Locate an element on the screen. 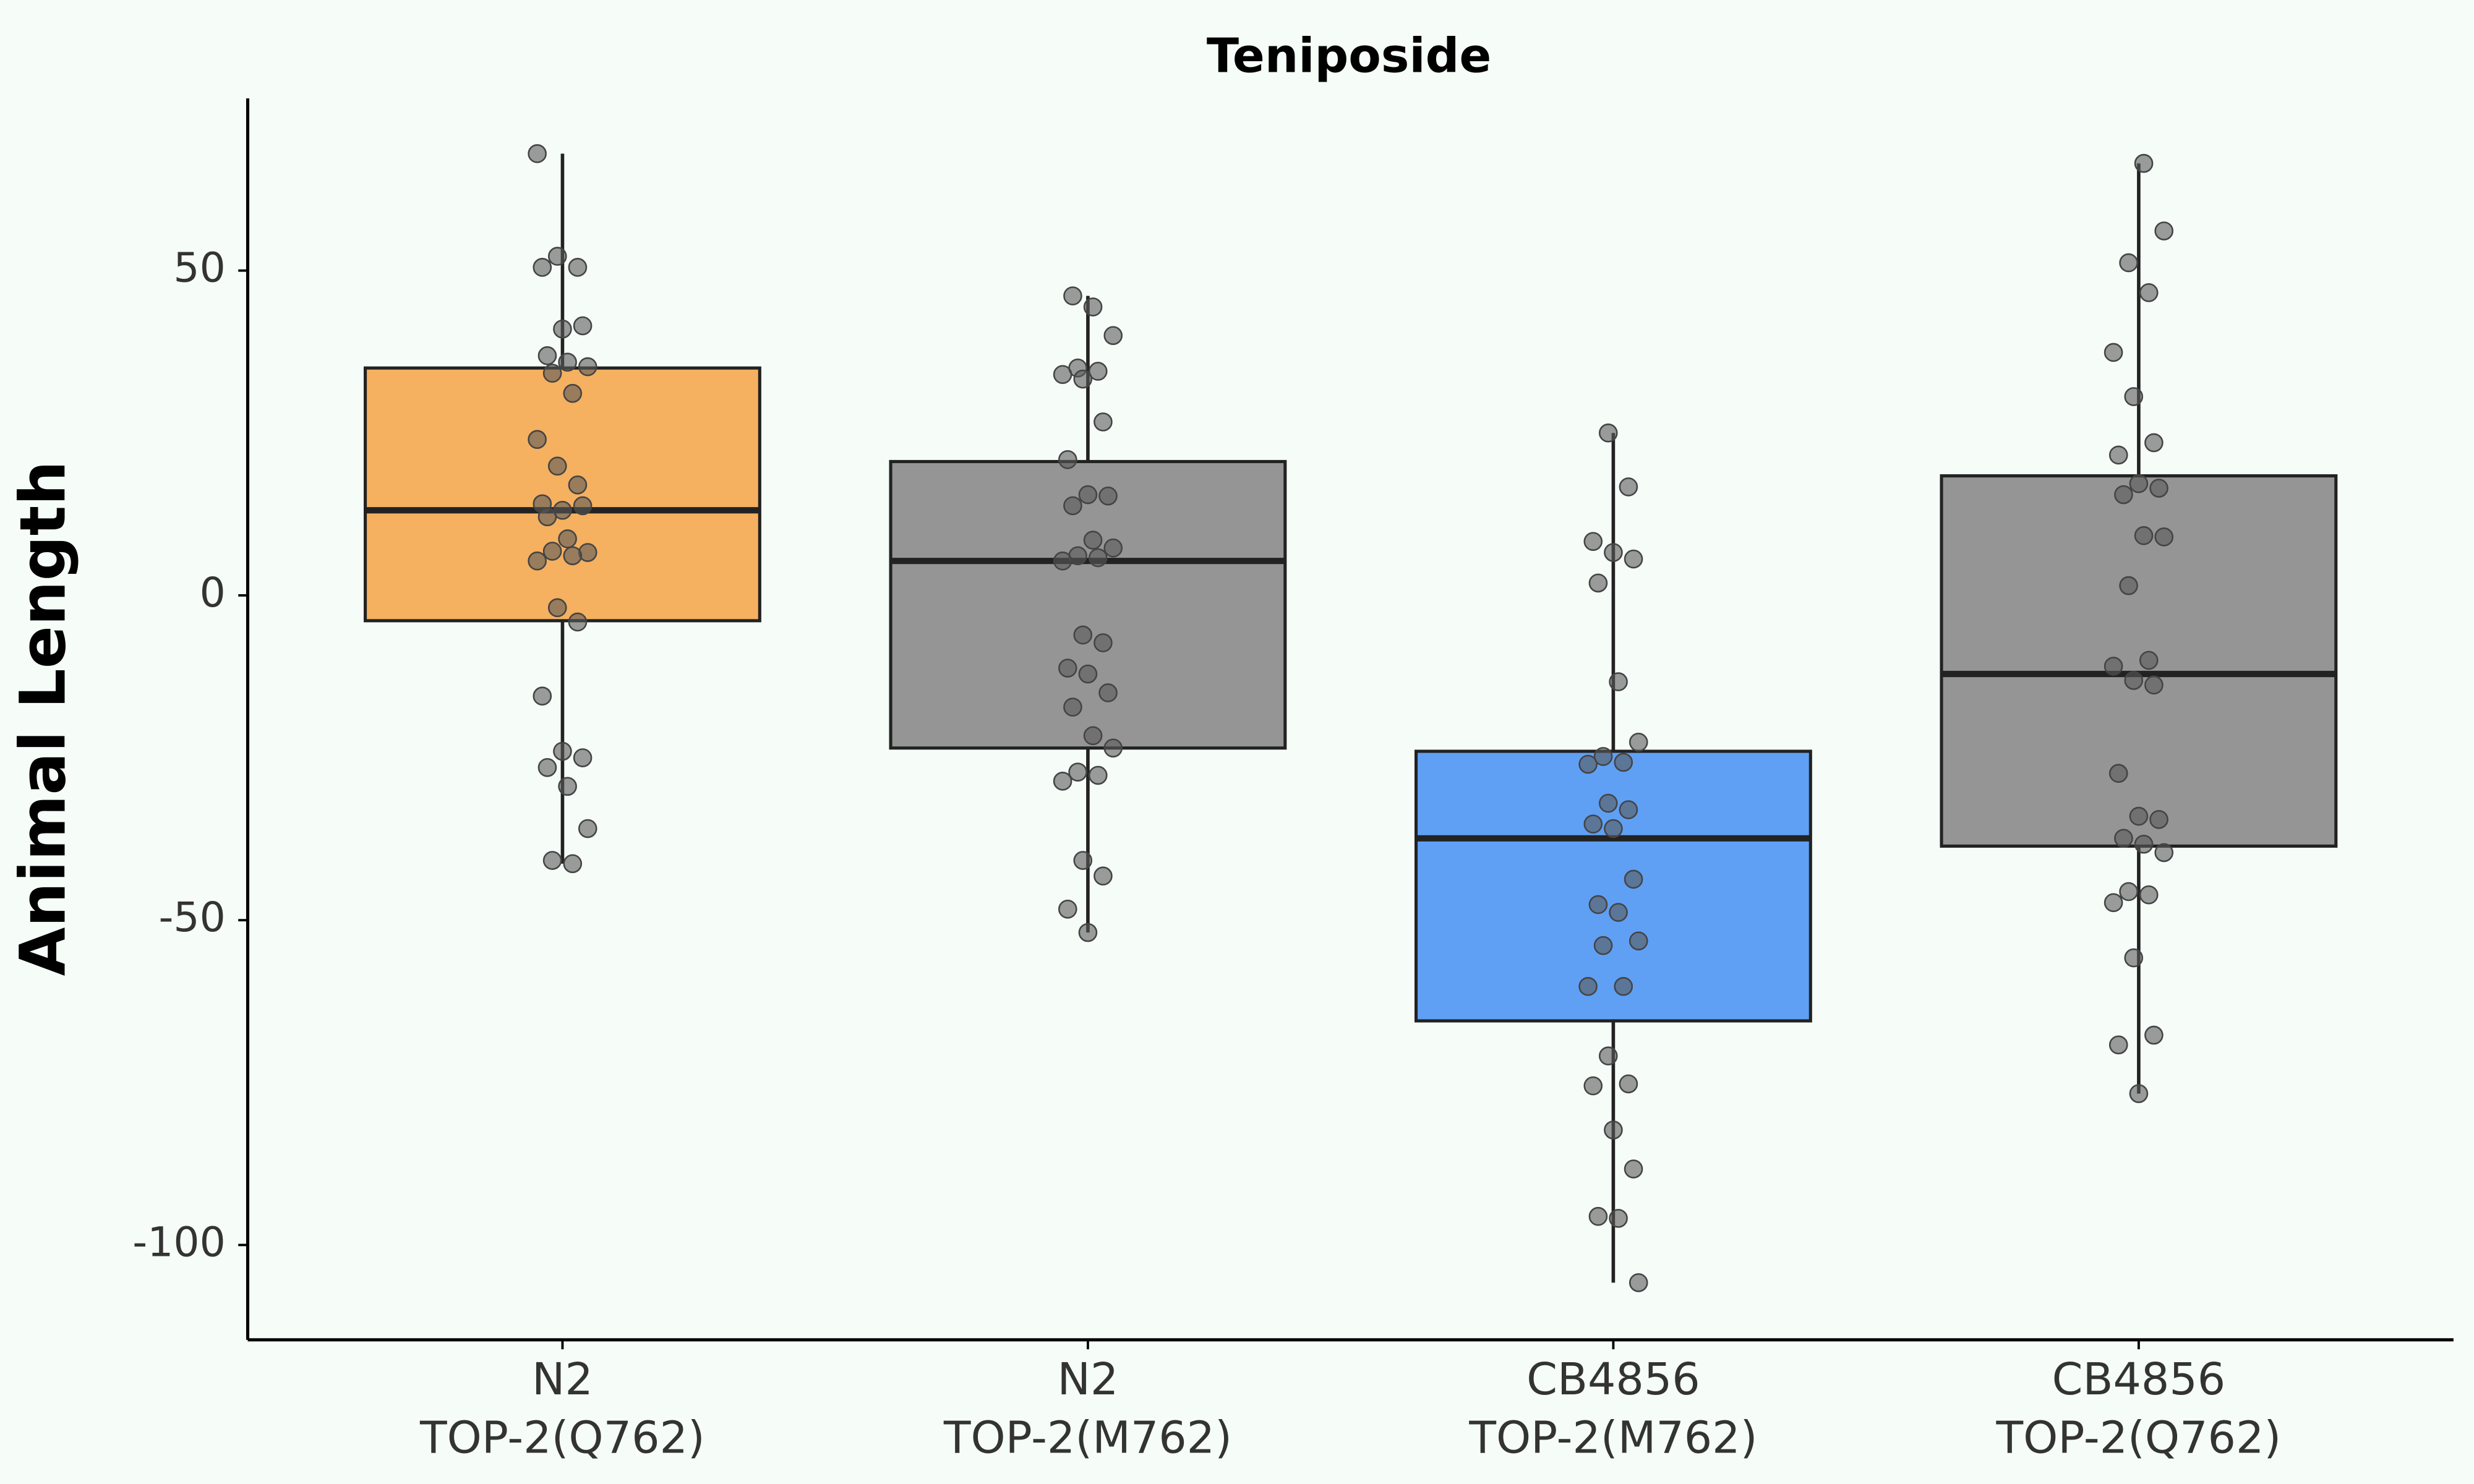 The height and width of the screenshot is (1484, 2474). y-tick-label: 0 is located at coordinates (213, 592).